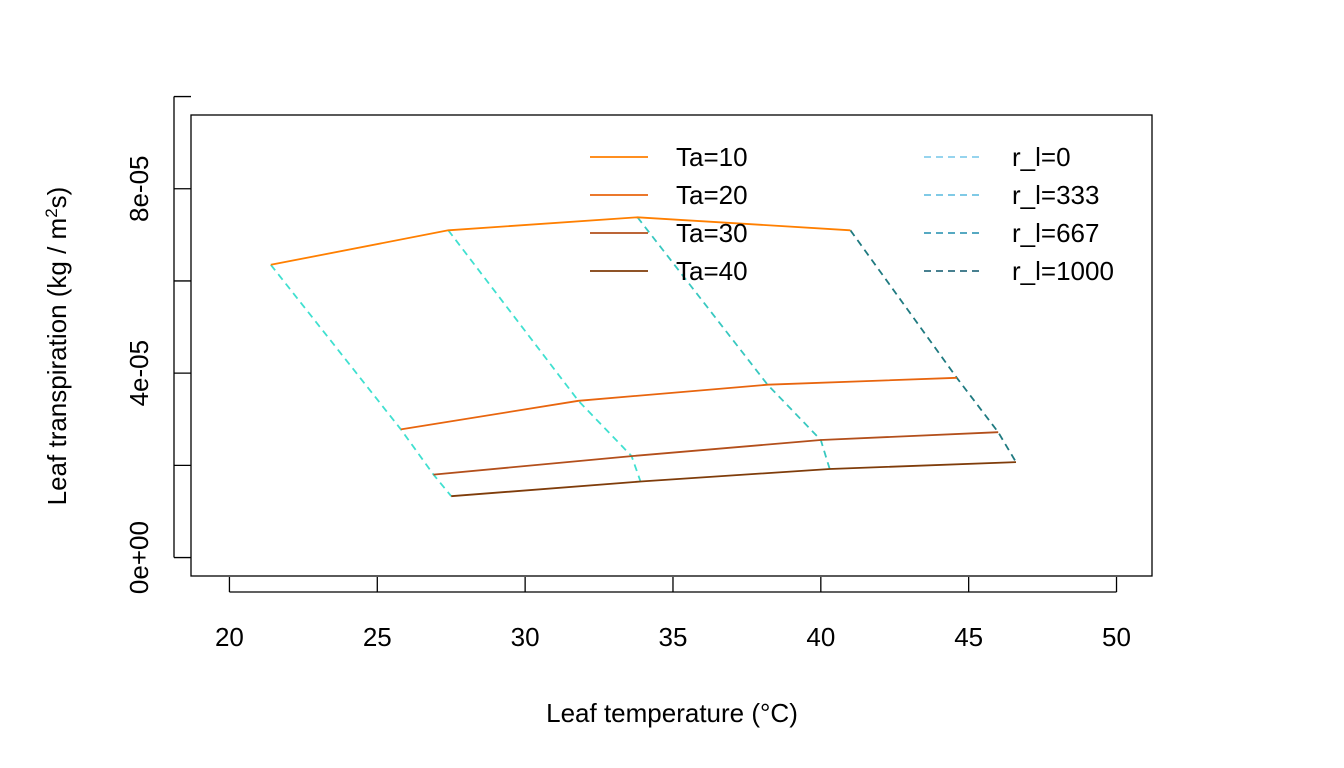 This screenshot has height=768, width=1344. Describe the element at coordinates (139, 373) in the screenshot. I see `y-tick-label: 4e-05` at that location.